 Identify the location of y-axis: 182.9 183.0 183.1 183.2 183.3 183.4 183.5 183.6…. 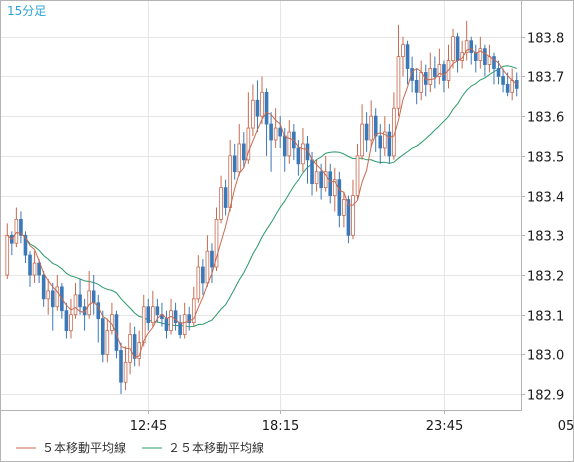
(542, 218).